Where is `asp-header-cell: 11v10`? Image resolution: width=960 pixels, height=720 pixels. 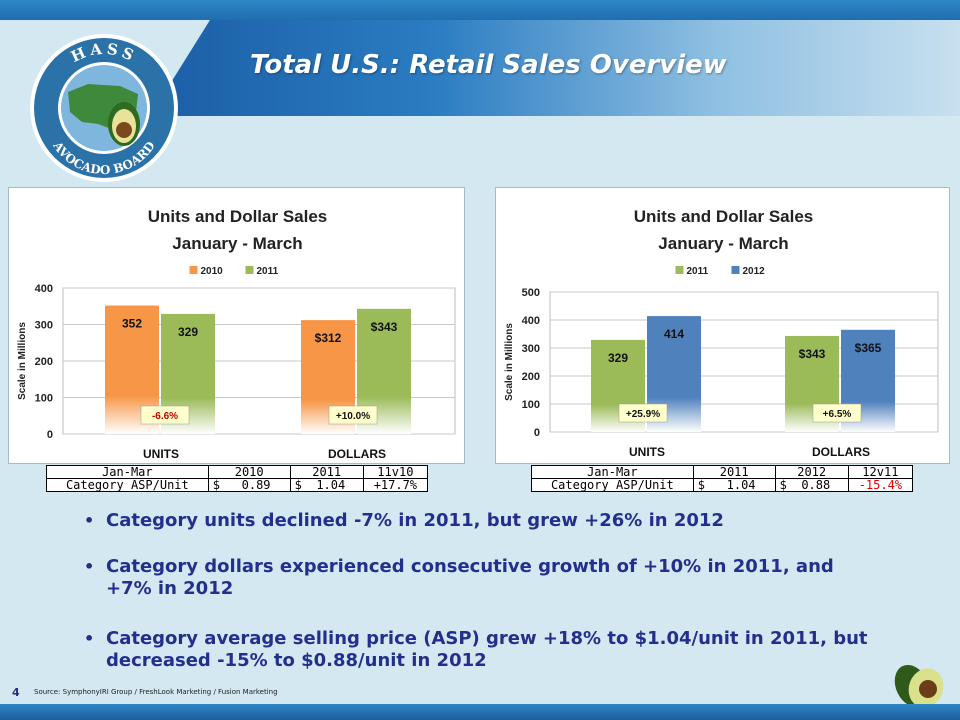
asp-header-cell: 11v10 is located at coordinates (395, 472).